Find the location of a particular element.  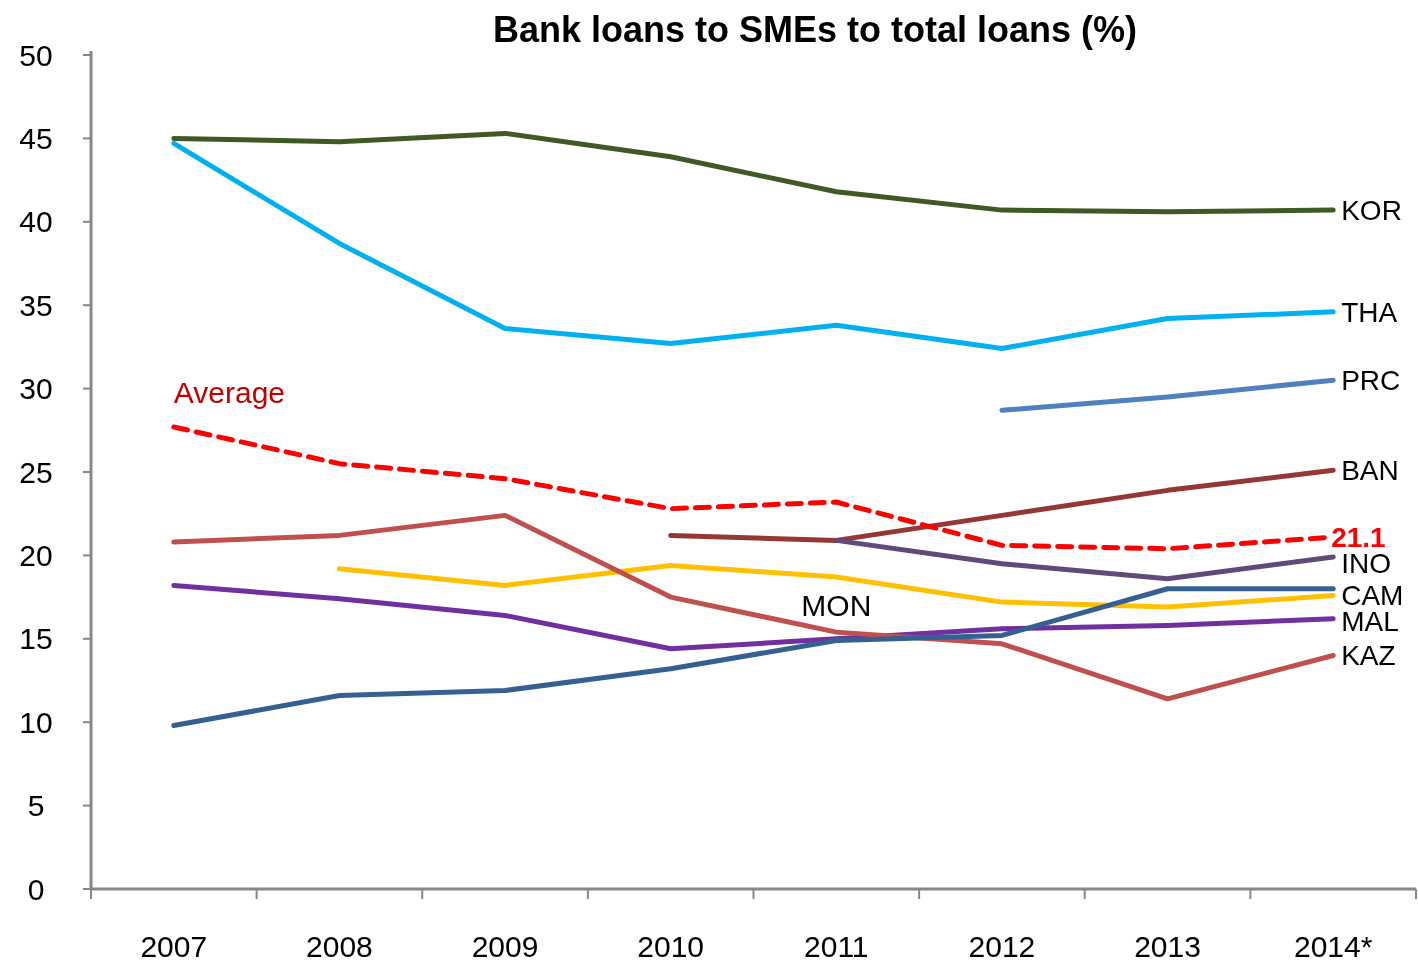

y-tick-label: 5 is located at coordinates (36, 806).